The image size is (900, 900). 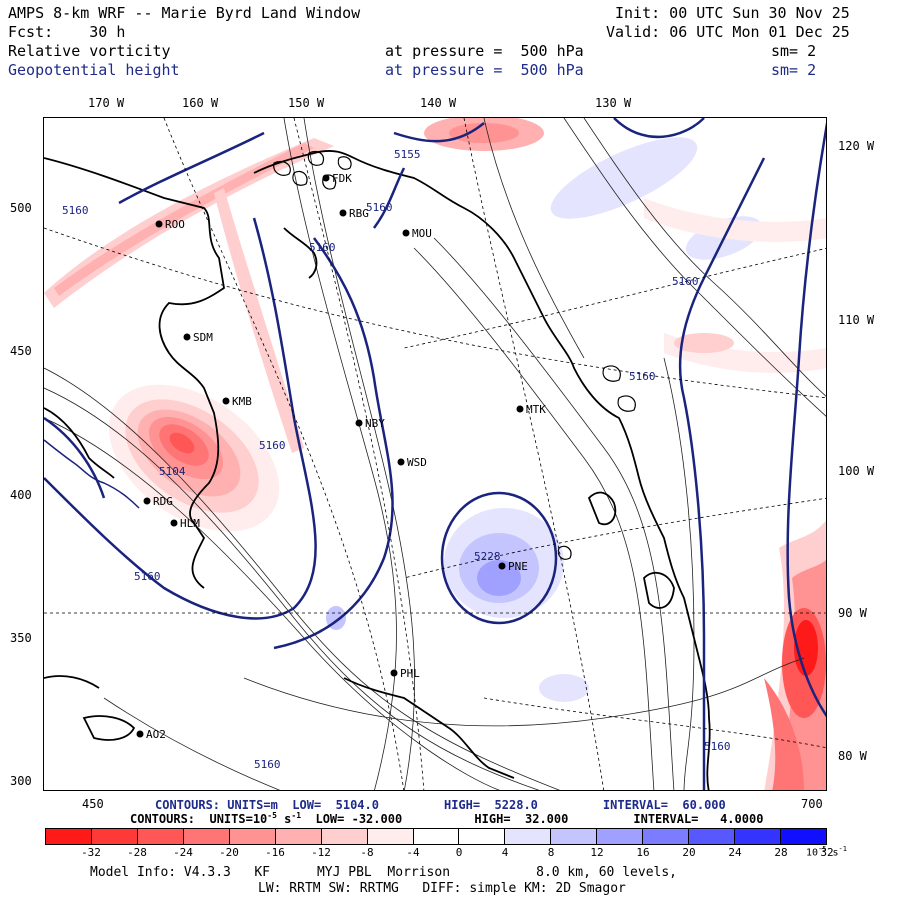 What do you see at coordinates (794, 51) in the screenshot?
I see `field1-smoothing: sm= 2` at bounding box center [794, 51].